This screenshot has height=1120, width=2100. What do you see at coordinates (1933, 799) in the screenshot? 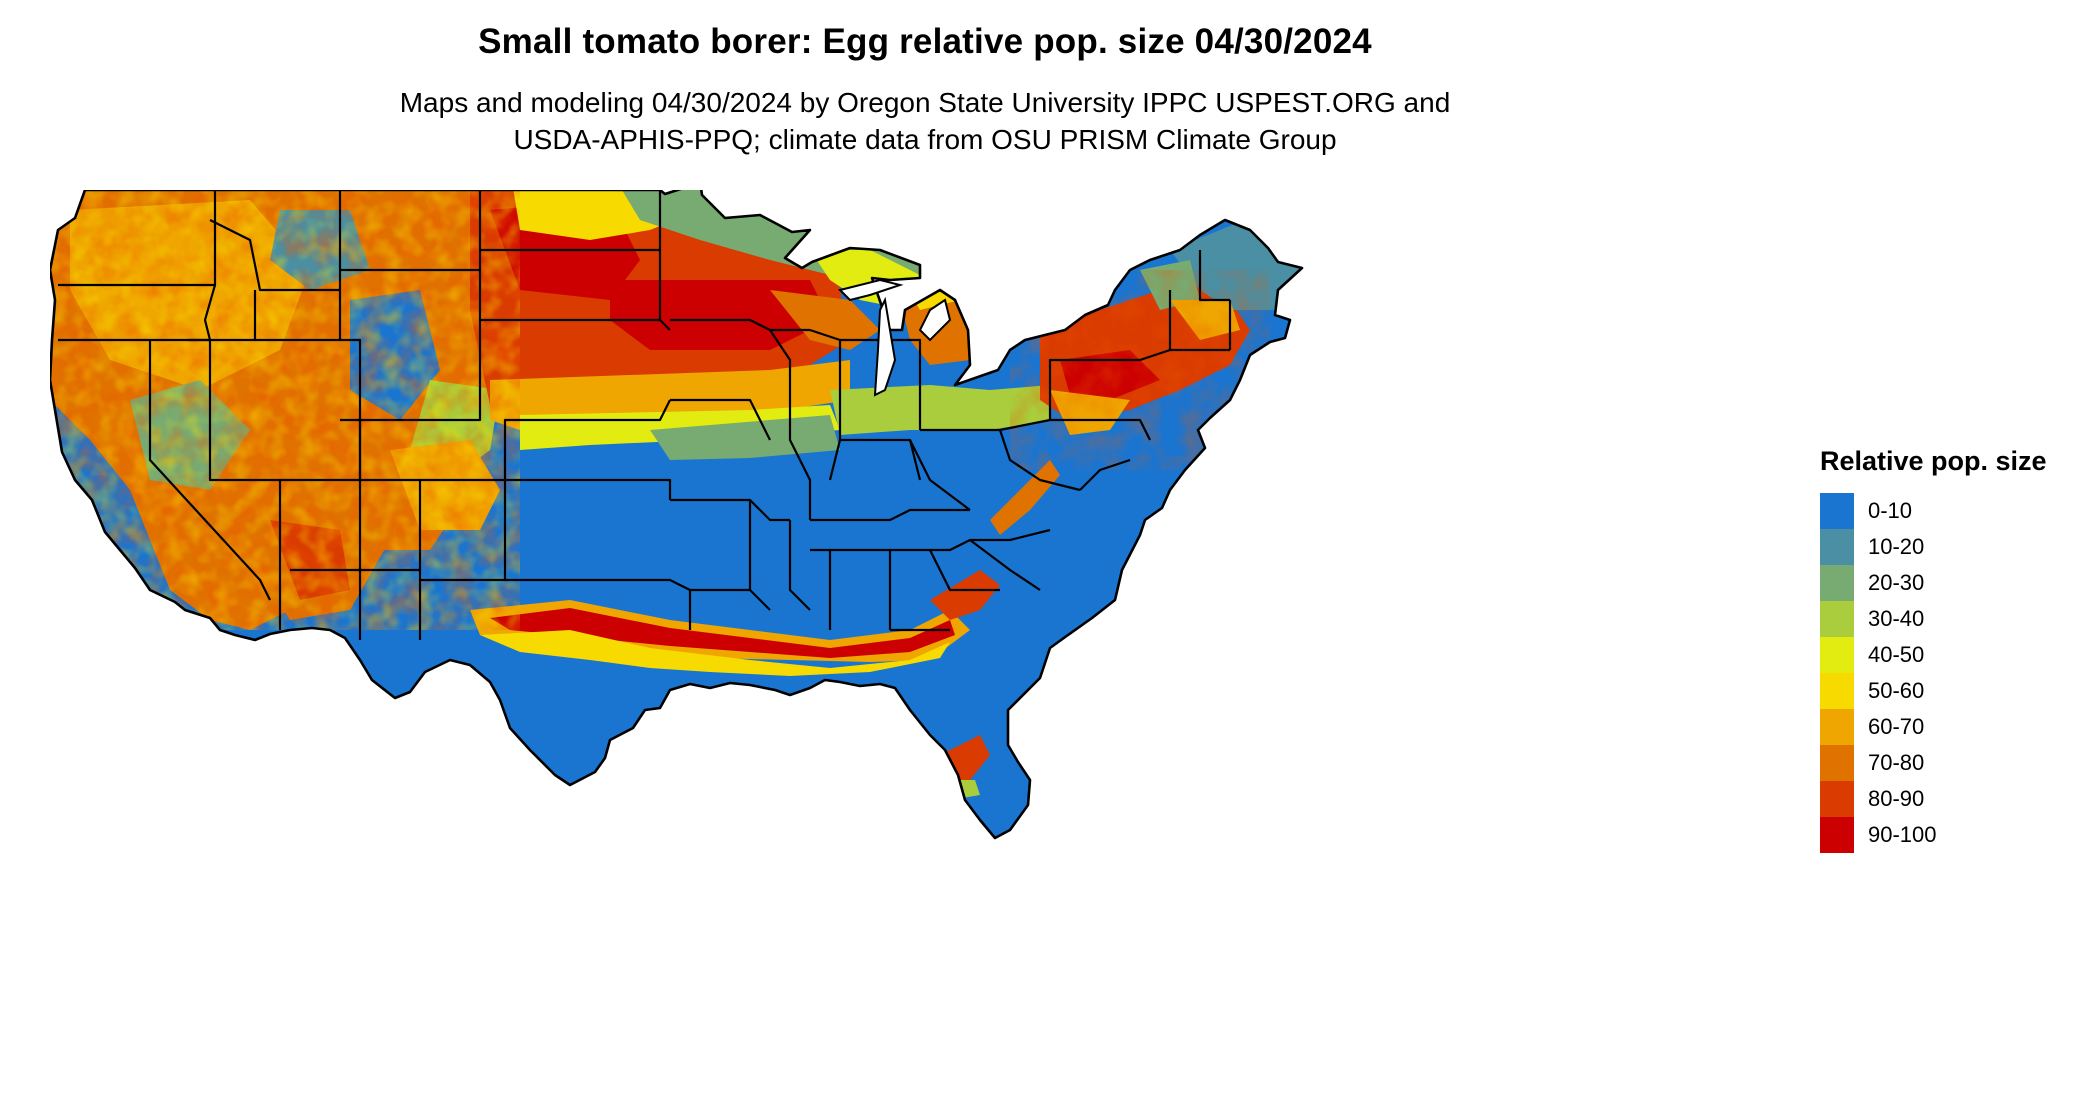
I see `legend-item: 80-90` at bounding box center [1933, 799].